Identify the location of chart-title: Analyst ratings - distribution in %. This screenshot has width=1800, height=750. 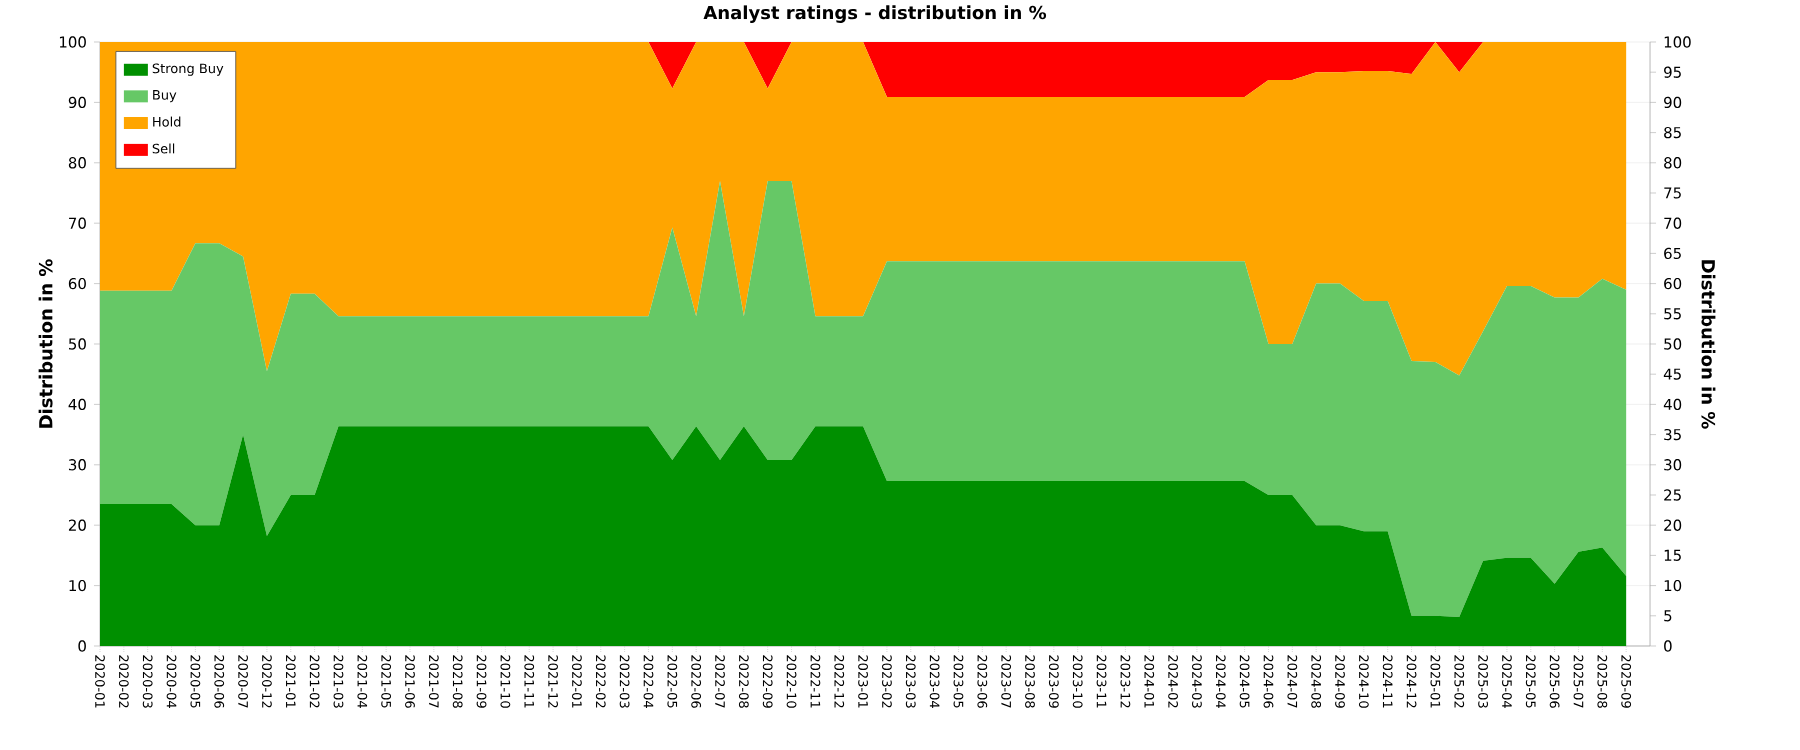
(875, 14).